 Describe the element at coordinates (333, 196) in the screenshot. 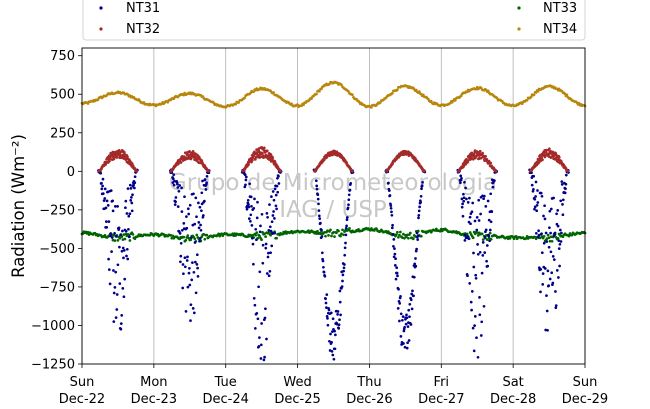

I see `watermark: Grupo de Micrometeorologia IAG / USP` at that location.